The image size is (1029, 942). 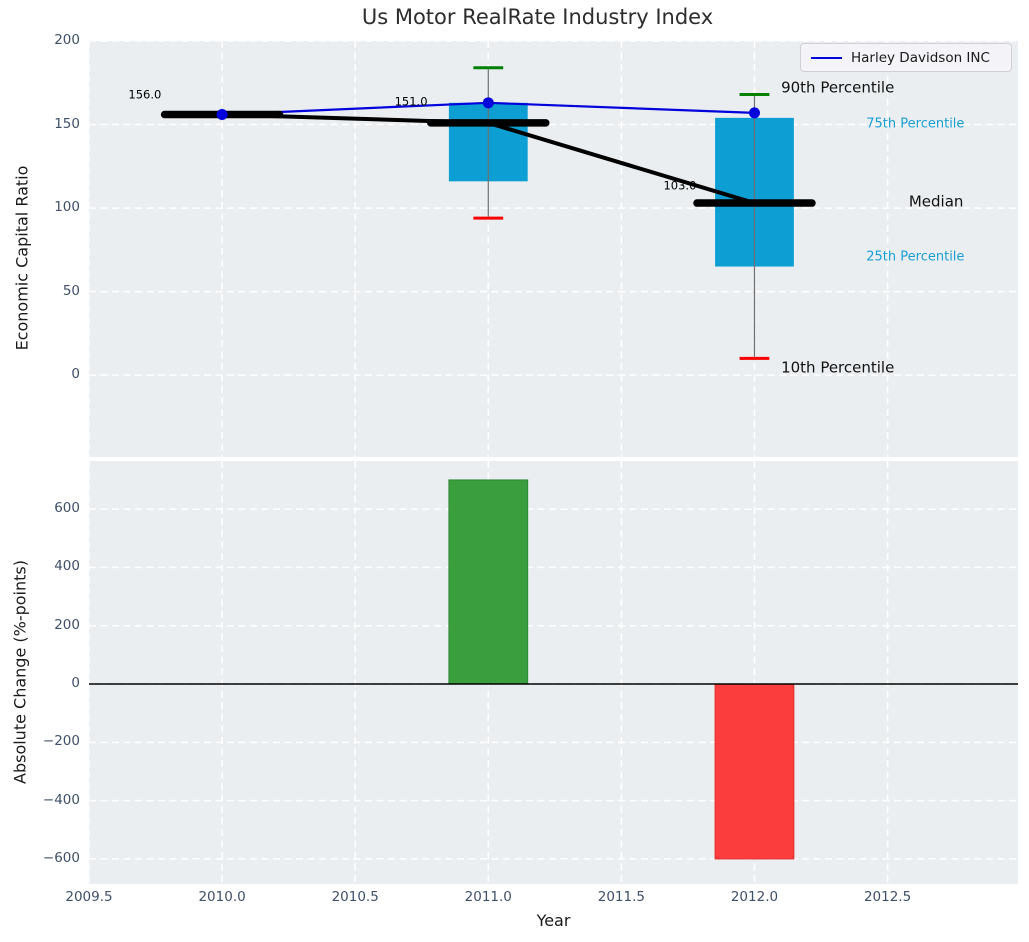 I want to click on x-tick-label: 2012.5, so click(x=887, y=897).